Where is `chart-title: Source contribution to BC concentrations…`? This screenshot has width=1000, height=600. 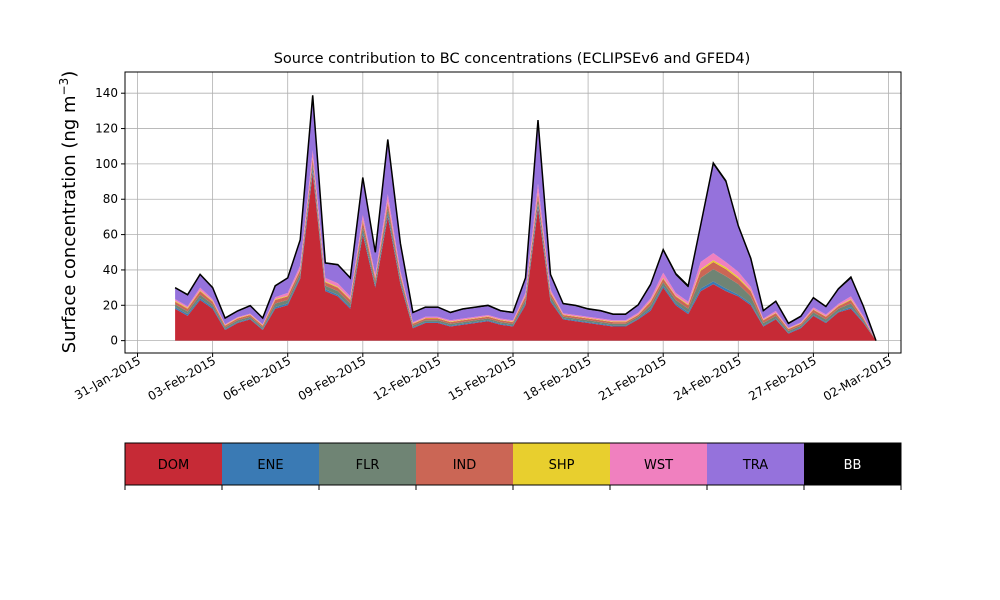 chart-title: Source contribution to BC concentrations… is located at coordinates (512, 59).